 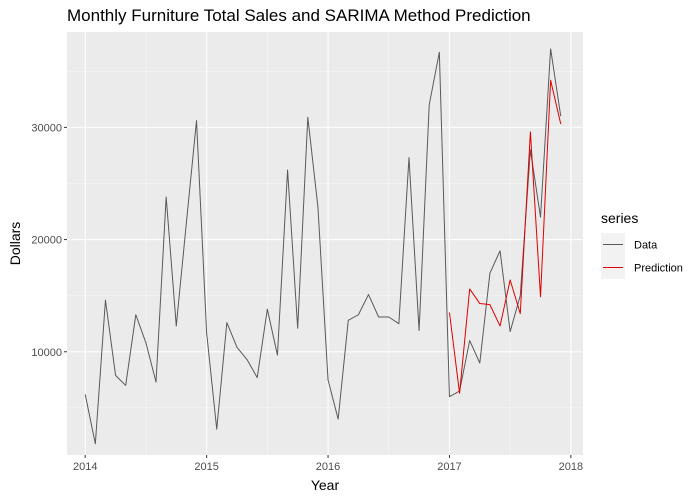 What do you see at coordinates (646, 246) in the screenshot?
I see `legend-label-data: Data` at bounding box center [646, 246].